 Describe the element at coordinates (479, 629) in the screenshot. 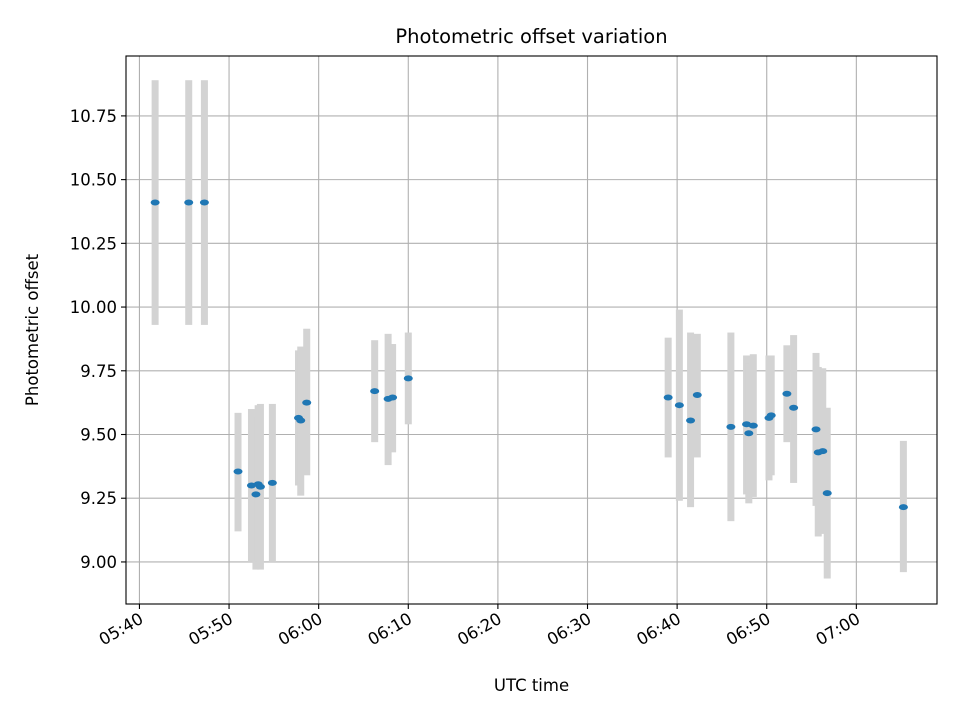

I see `x-tick-label: 06:20` at that location.